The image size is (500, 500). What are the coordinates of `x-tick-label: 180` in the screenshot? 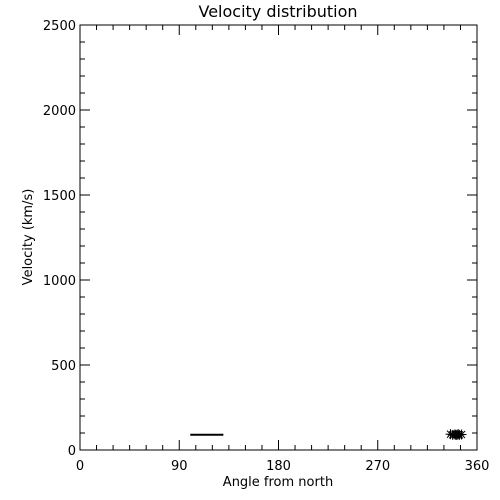 It's located at (278, 466).